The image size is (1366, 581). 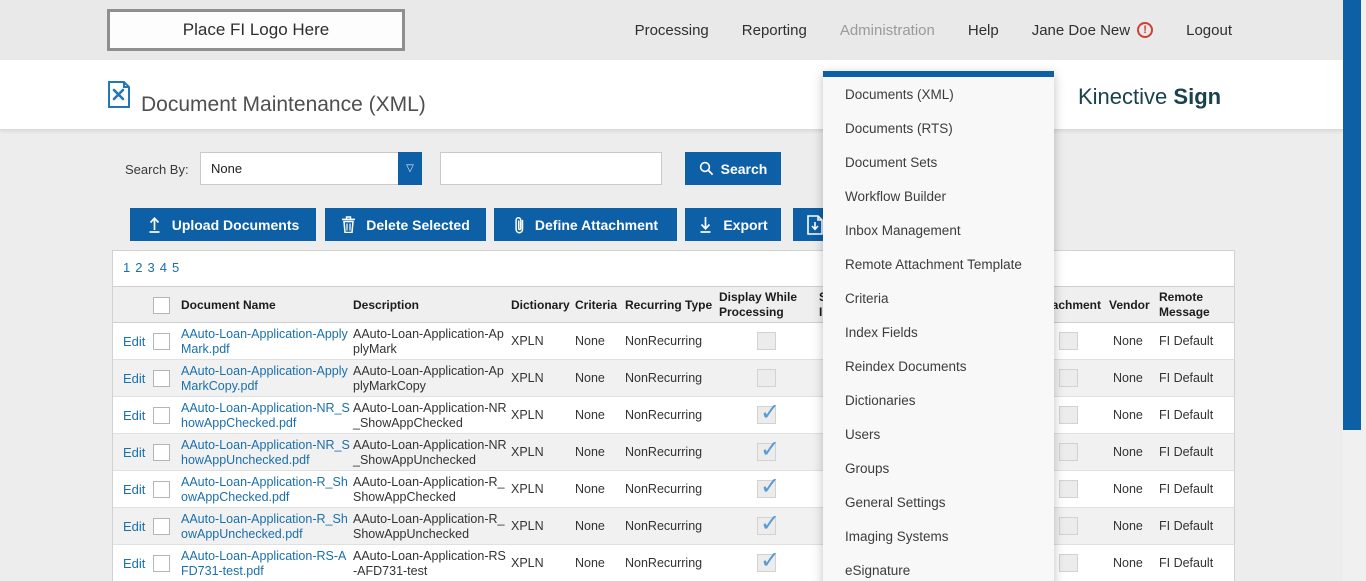 What do you see at coordinates (228, 305) in the screenshot?
I see `header-document-name: Document Name` at bounding box center [228, 305].